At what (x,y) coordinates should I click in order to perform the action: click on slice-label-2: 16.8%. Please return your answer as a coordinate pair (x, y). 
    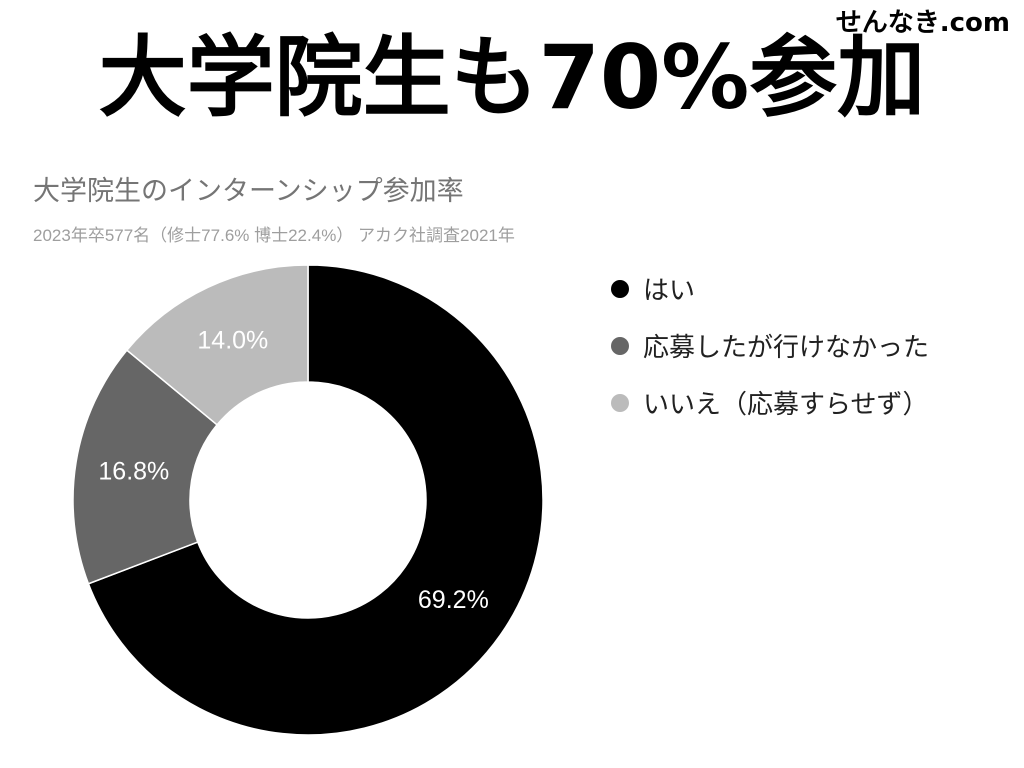
    Looking at the image, I should click on (133, 471).